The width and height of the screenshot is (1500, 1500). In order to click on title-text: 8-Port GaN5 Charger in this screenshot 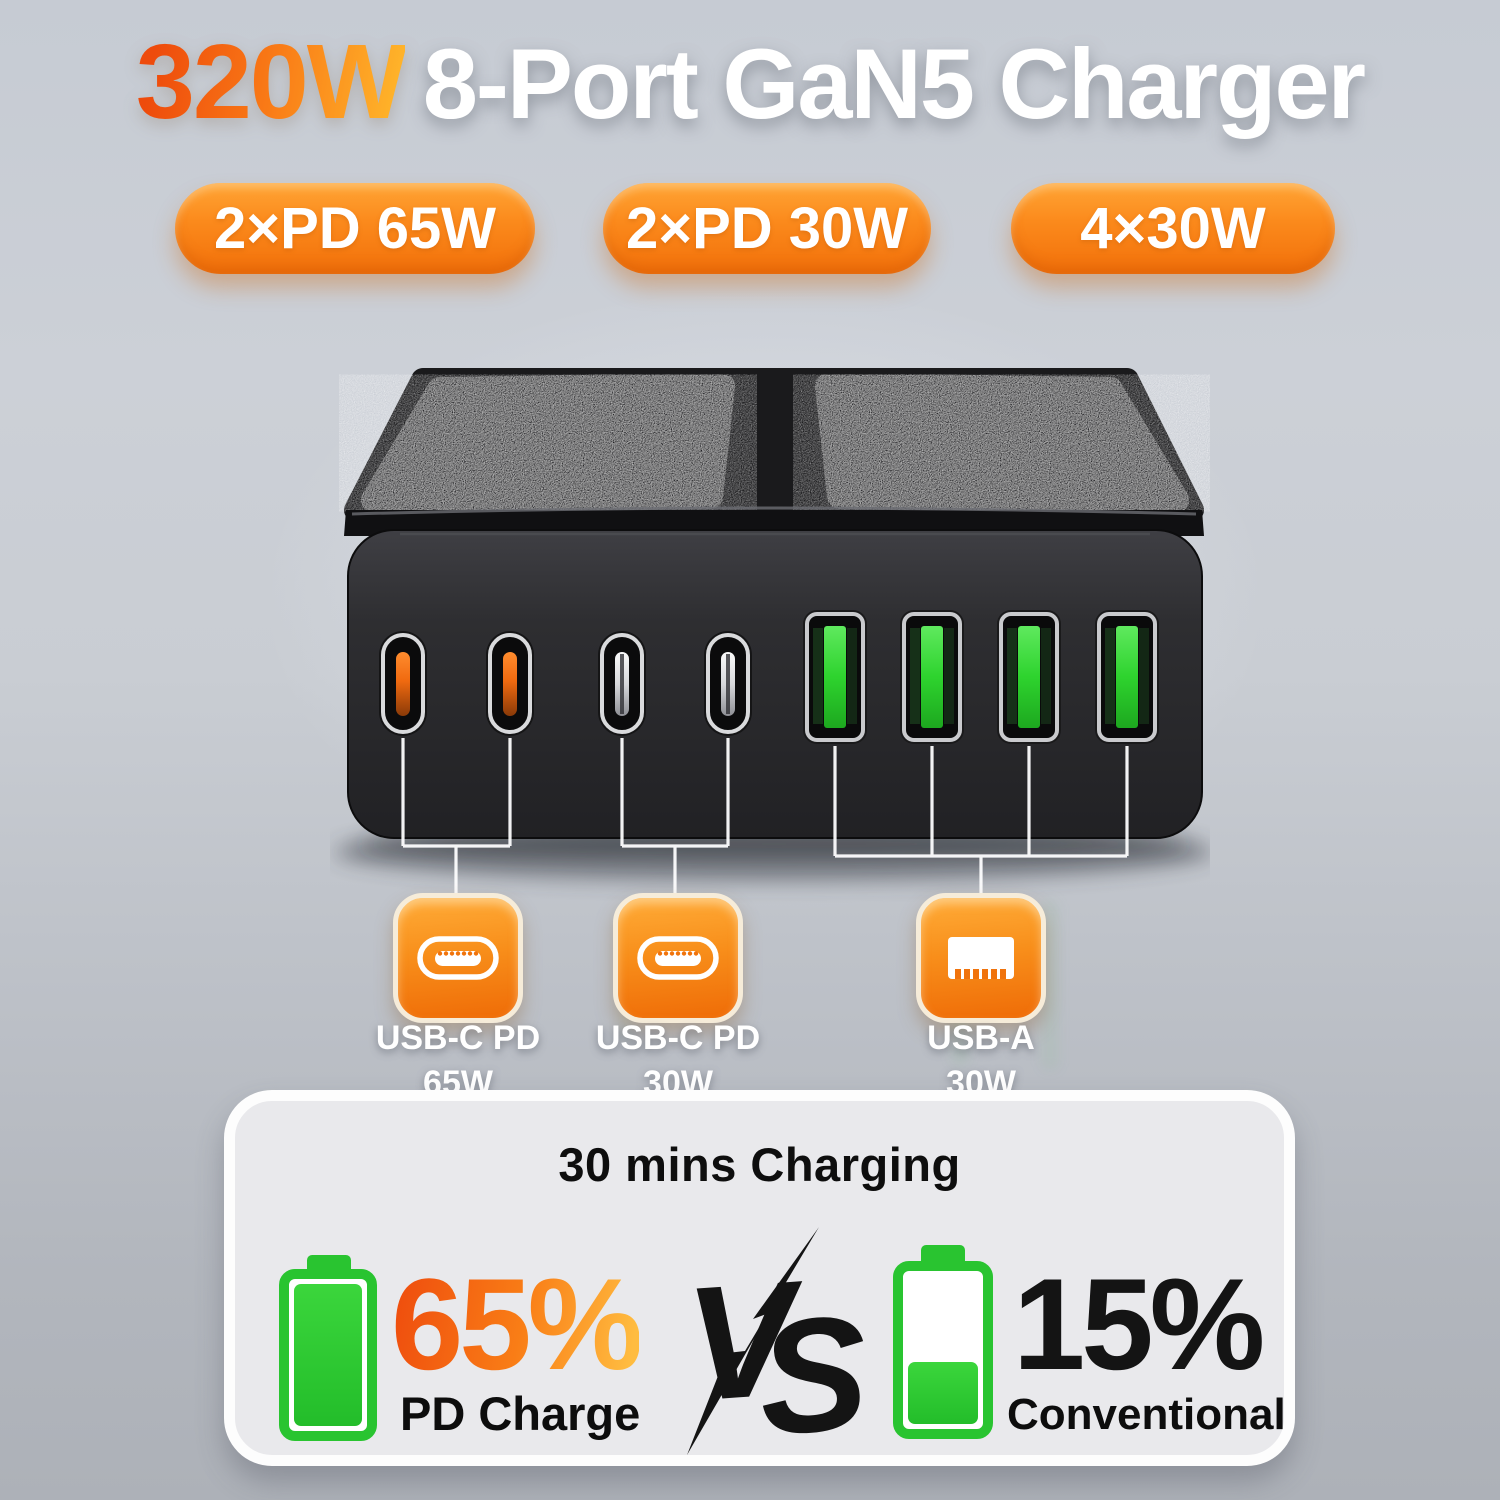, I will do `click(894, 83)`.